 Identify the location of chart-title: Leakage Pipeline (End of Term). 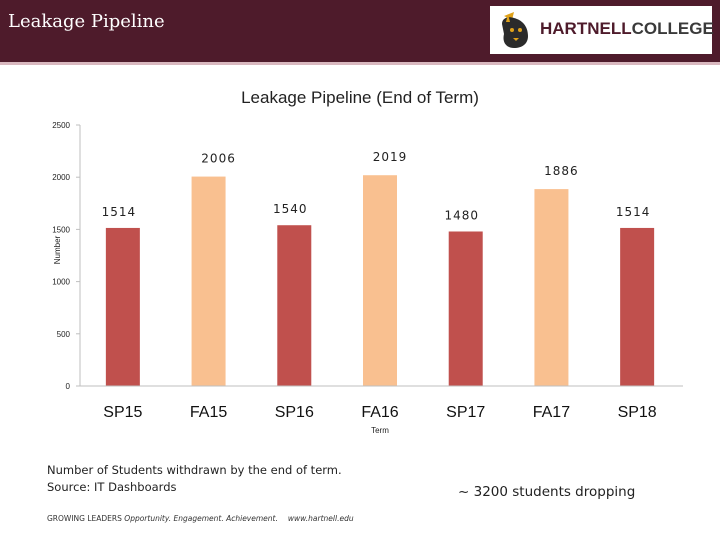
(360, 97).